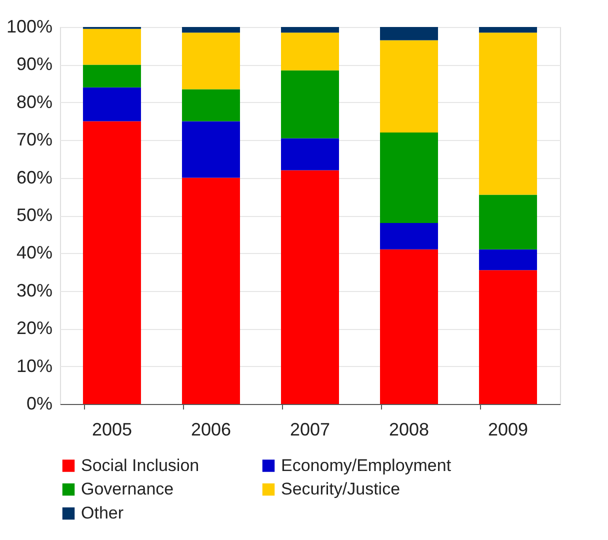 Image resolution: width=608 pixels, height=540 pixels. I want to click on y-tick-label: 0%, so click(39, 404).